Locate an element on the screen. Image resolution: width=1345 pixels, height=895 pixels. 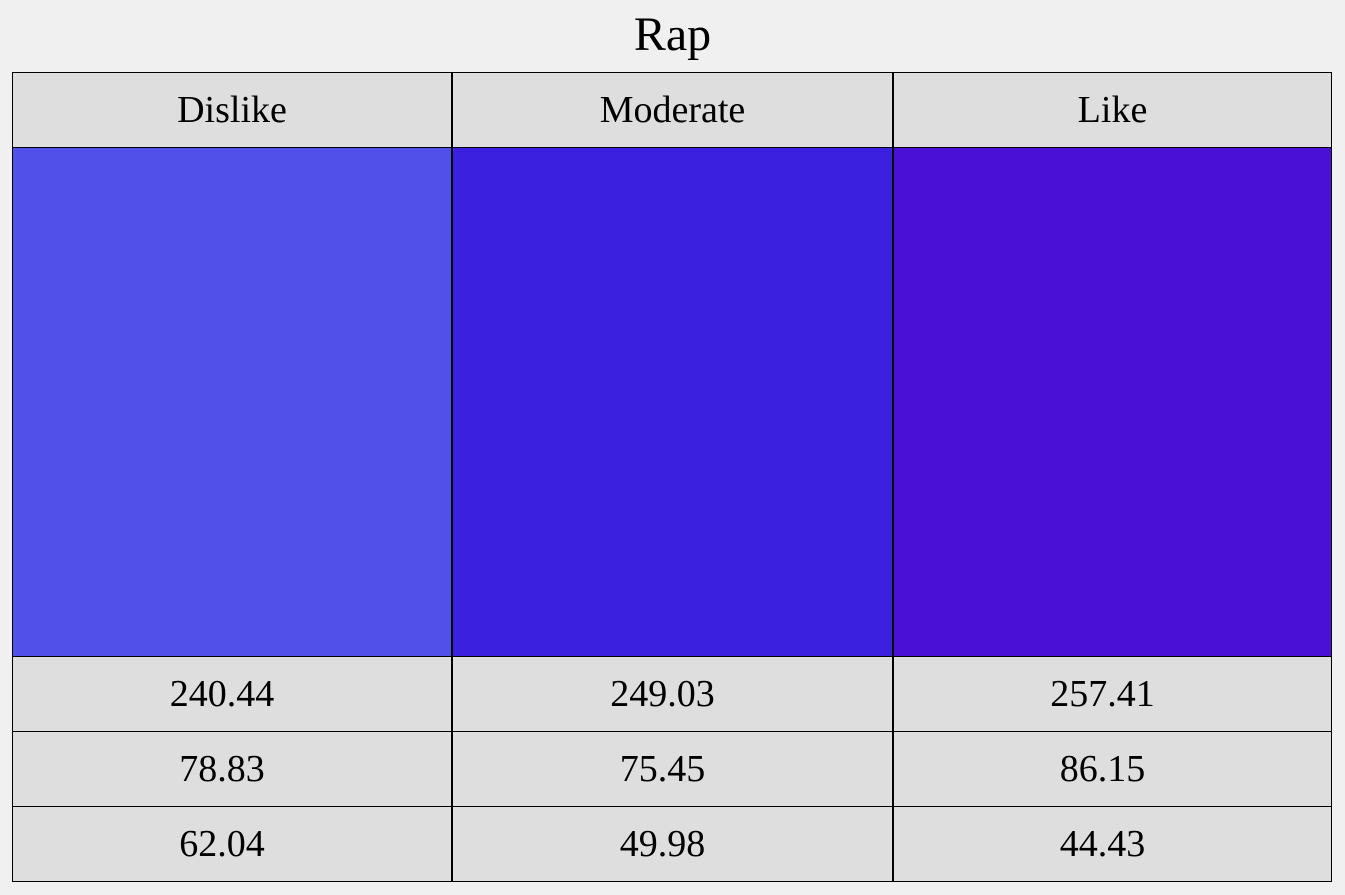
value-cell: 44.43 is located at coordinates (1112, 844).